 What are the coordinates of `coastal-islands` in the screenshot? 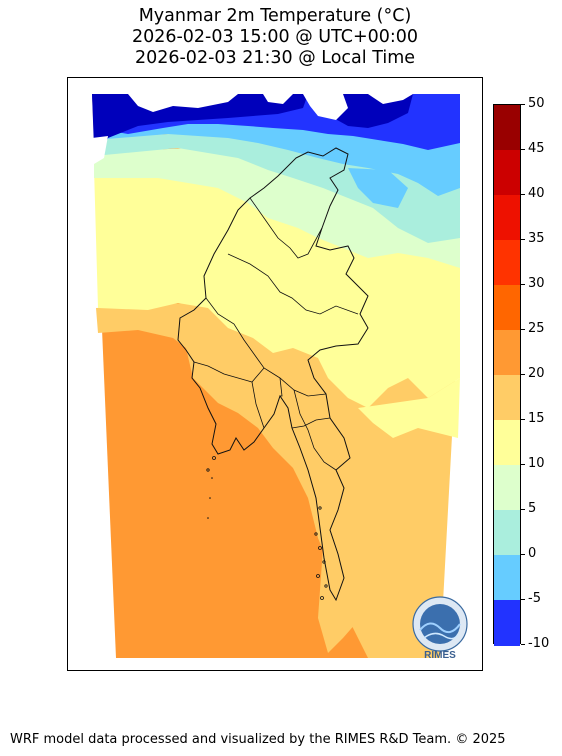 It's located at (267, 528).